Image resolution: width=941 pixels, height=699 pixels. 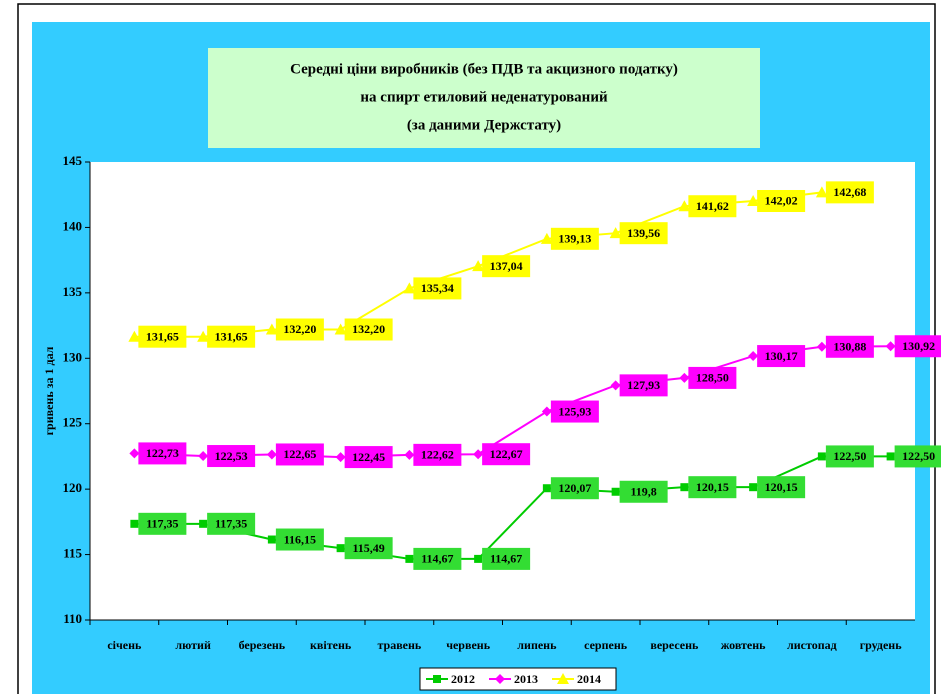 I want to click on value-label: 122,65, so click(x=299, y=454).